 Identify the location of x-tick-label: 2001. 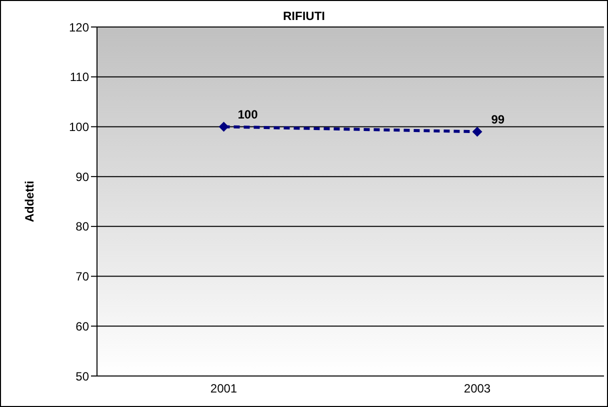
(224, 389).